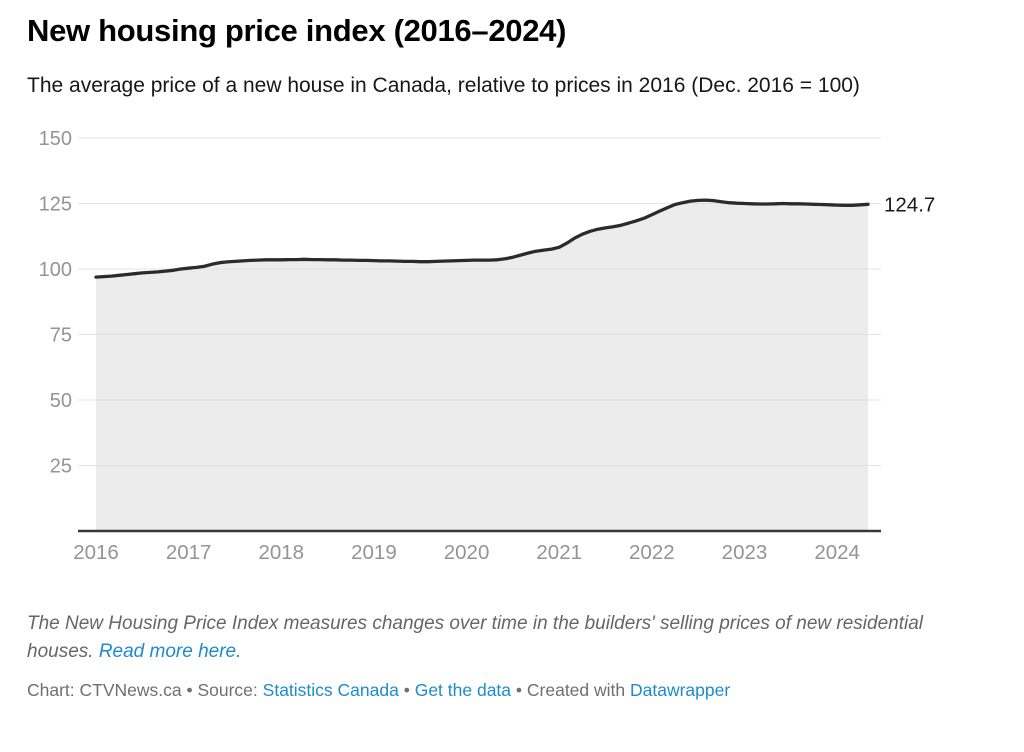 This screenshot has height=752, width=1024. What do you see at coordinates (61, 401) in the screenshot?
I see `y-tick-label: 50` at bounding box center [61, 401].